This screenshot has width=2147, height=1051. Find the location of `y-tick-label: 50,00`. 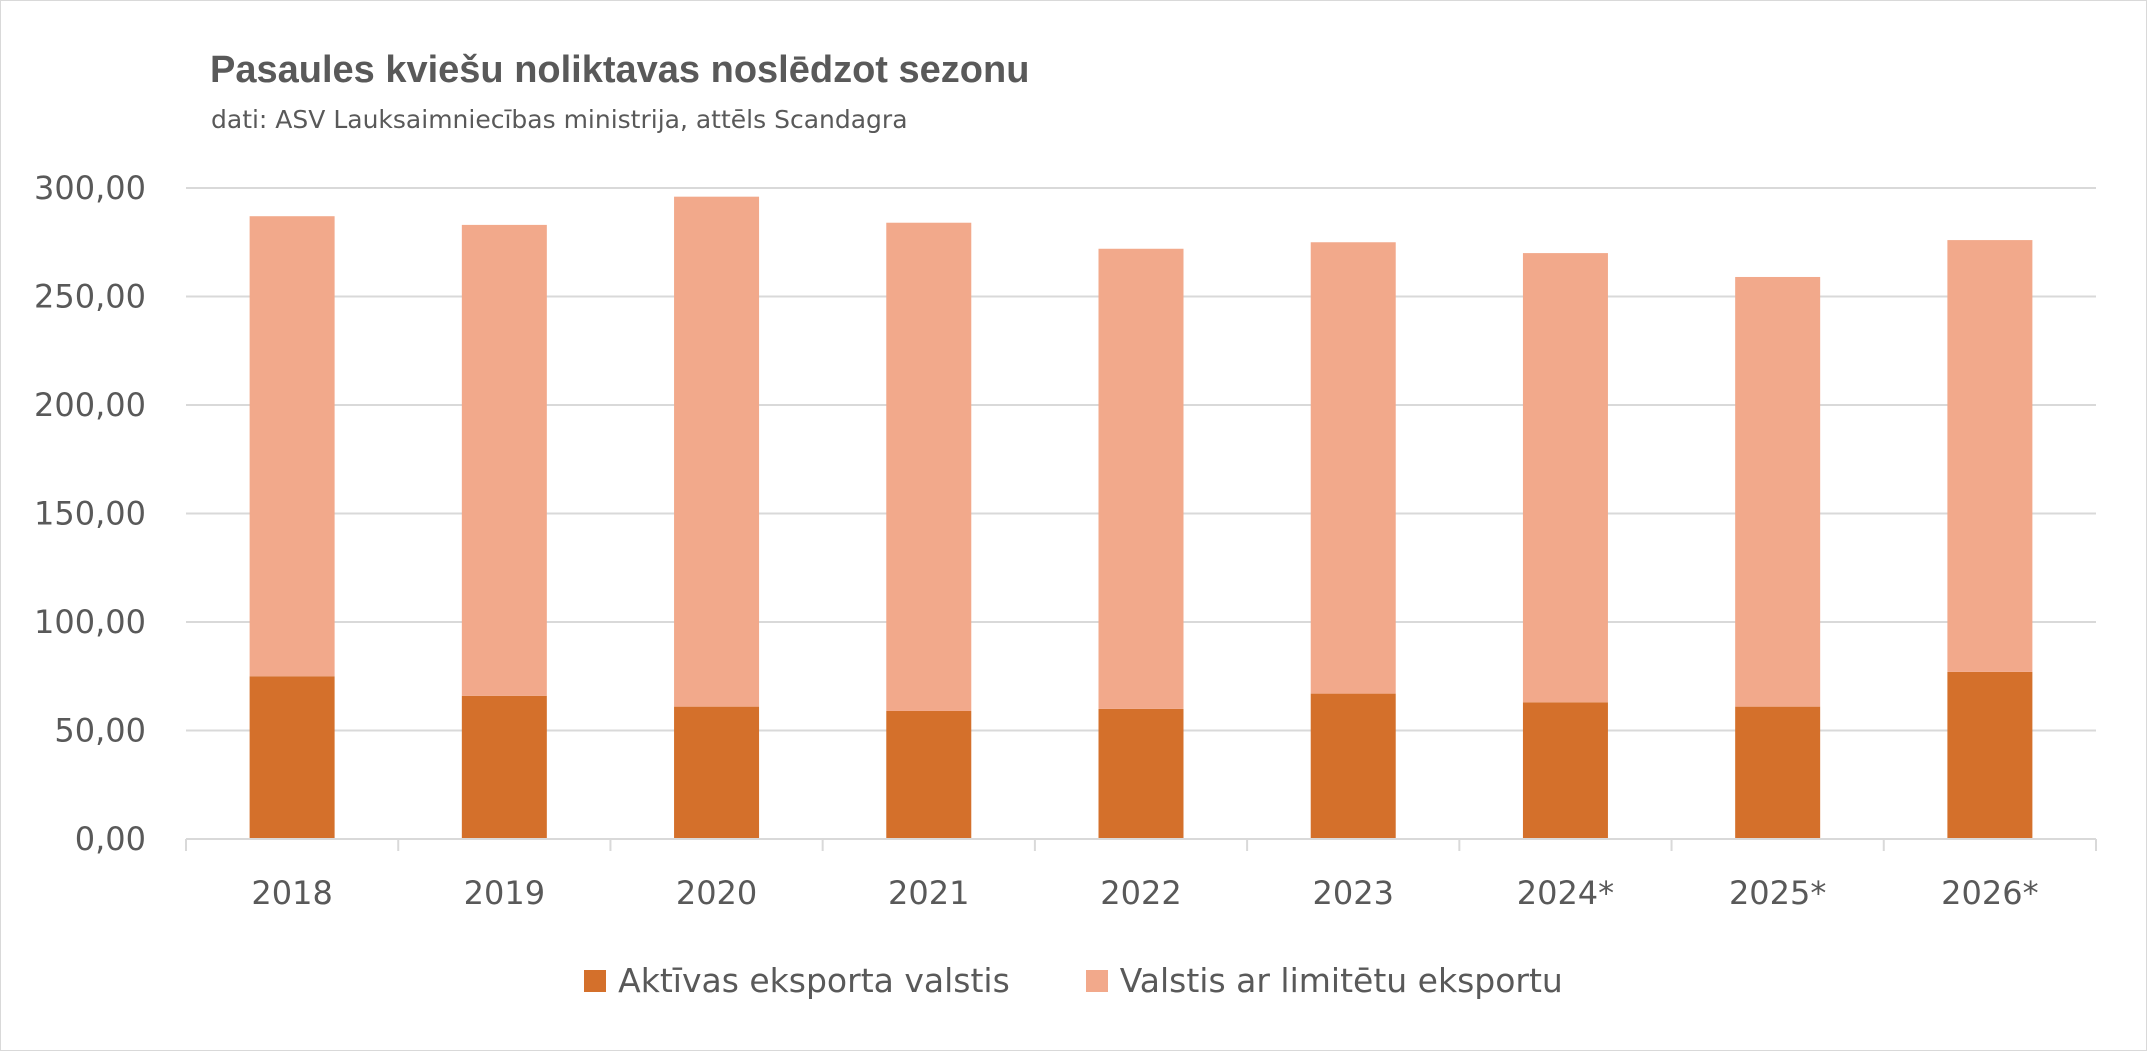

y-tick-label: 50,00 is located at coordinates (100, 731).